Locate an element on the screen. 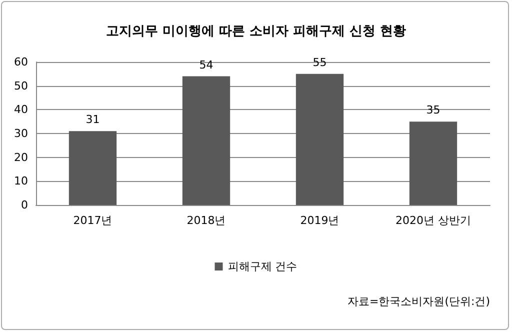  data-label: 35 is located at coordinates (433, 110).